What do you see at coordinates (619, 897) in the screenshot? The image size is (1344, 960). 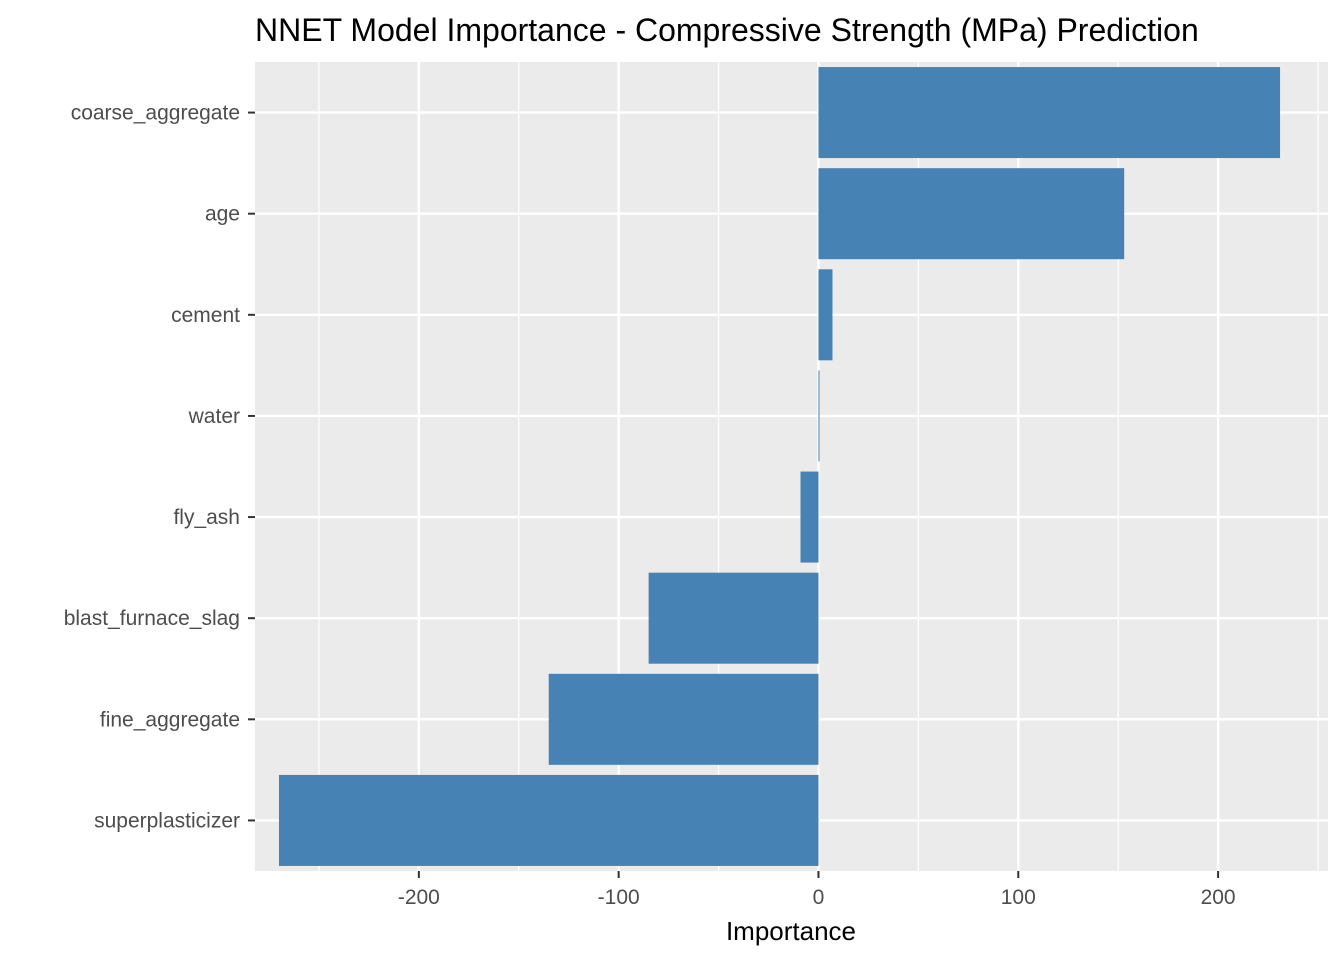 I see `x-tick-label: -100` at bounding box center [619, 897].